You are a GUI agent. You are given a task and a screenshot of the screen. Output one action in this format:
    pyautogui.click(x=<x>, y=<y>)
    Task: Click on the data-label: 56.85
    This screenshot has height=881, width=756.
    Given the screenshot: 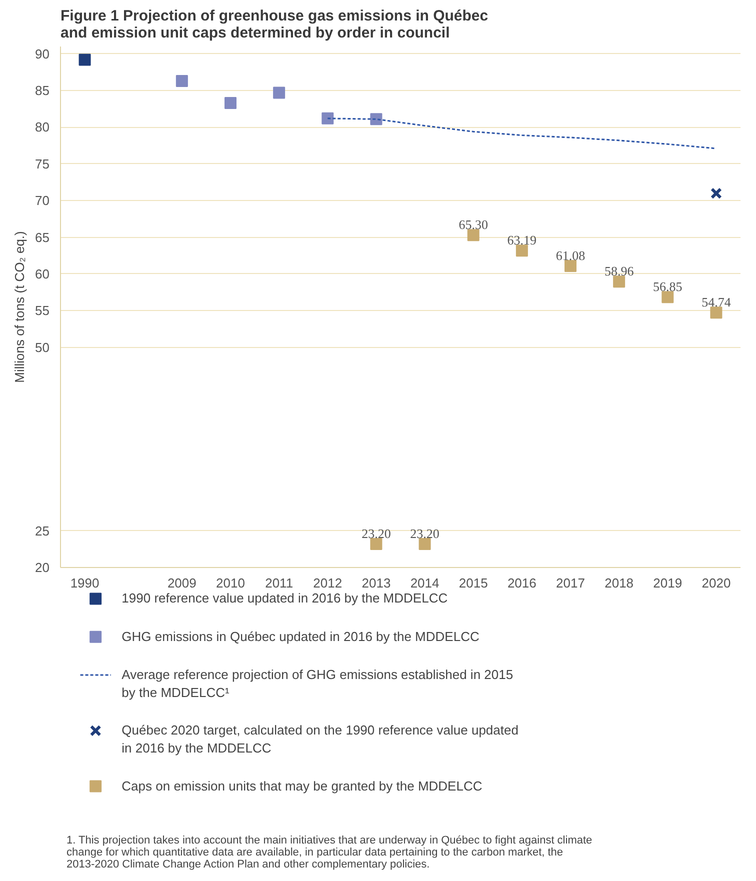 What is the action you would take?
    pyautogui.click(x=667, y=286)
    